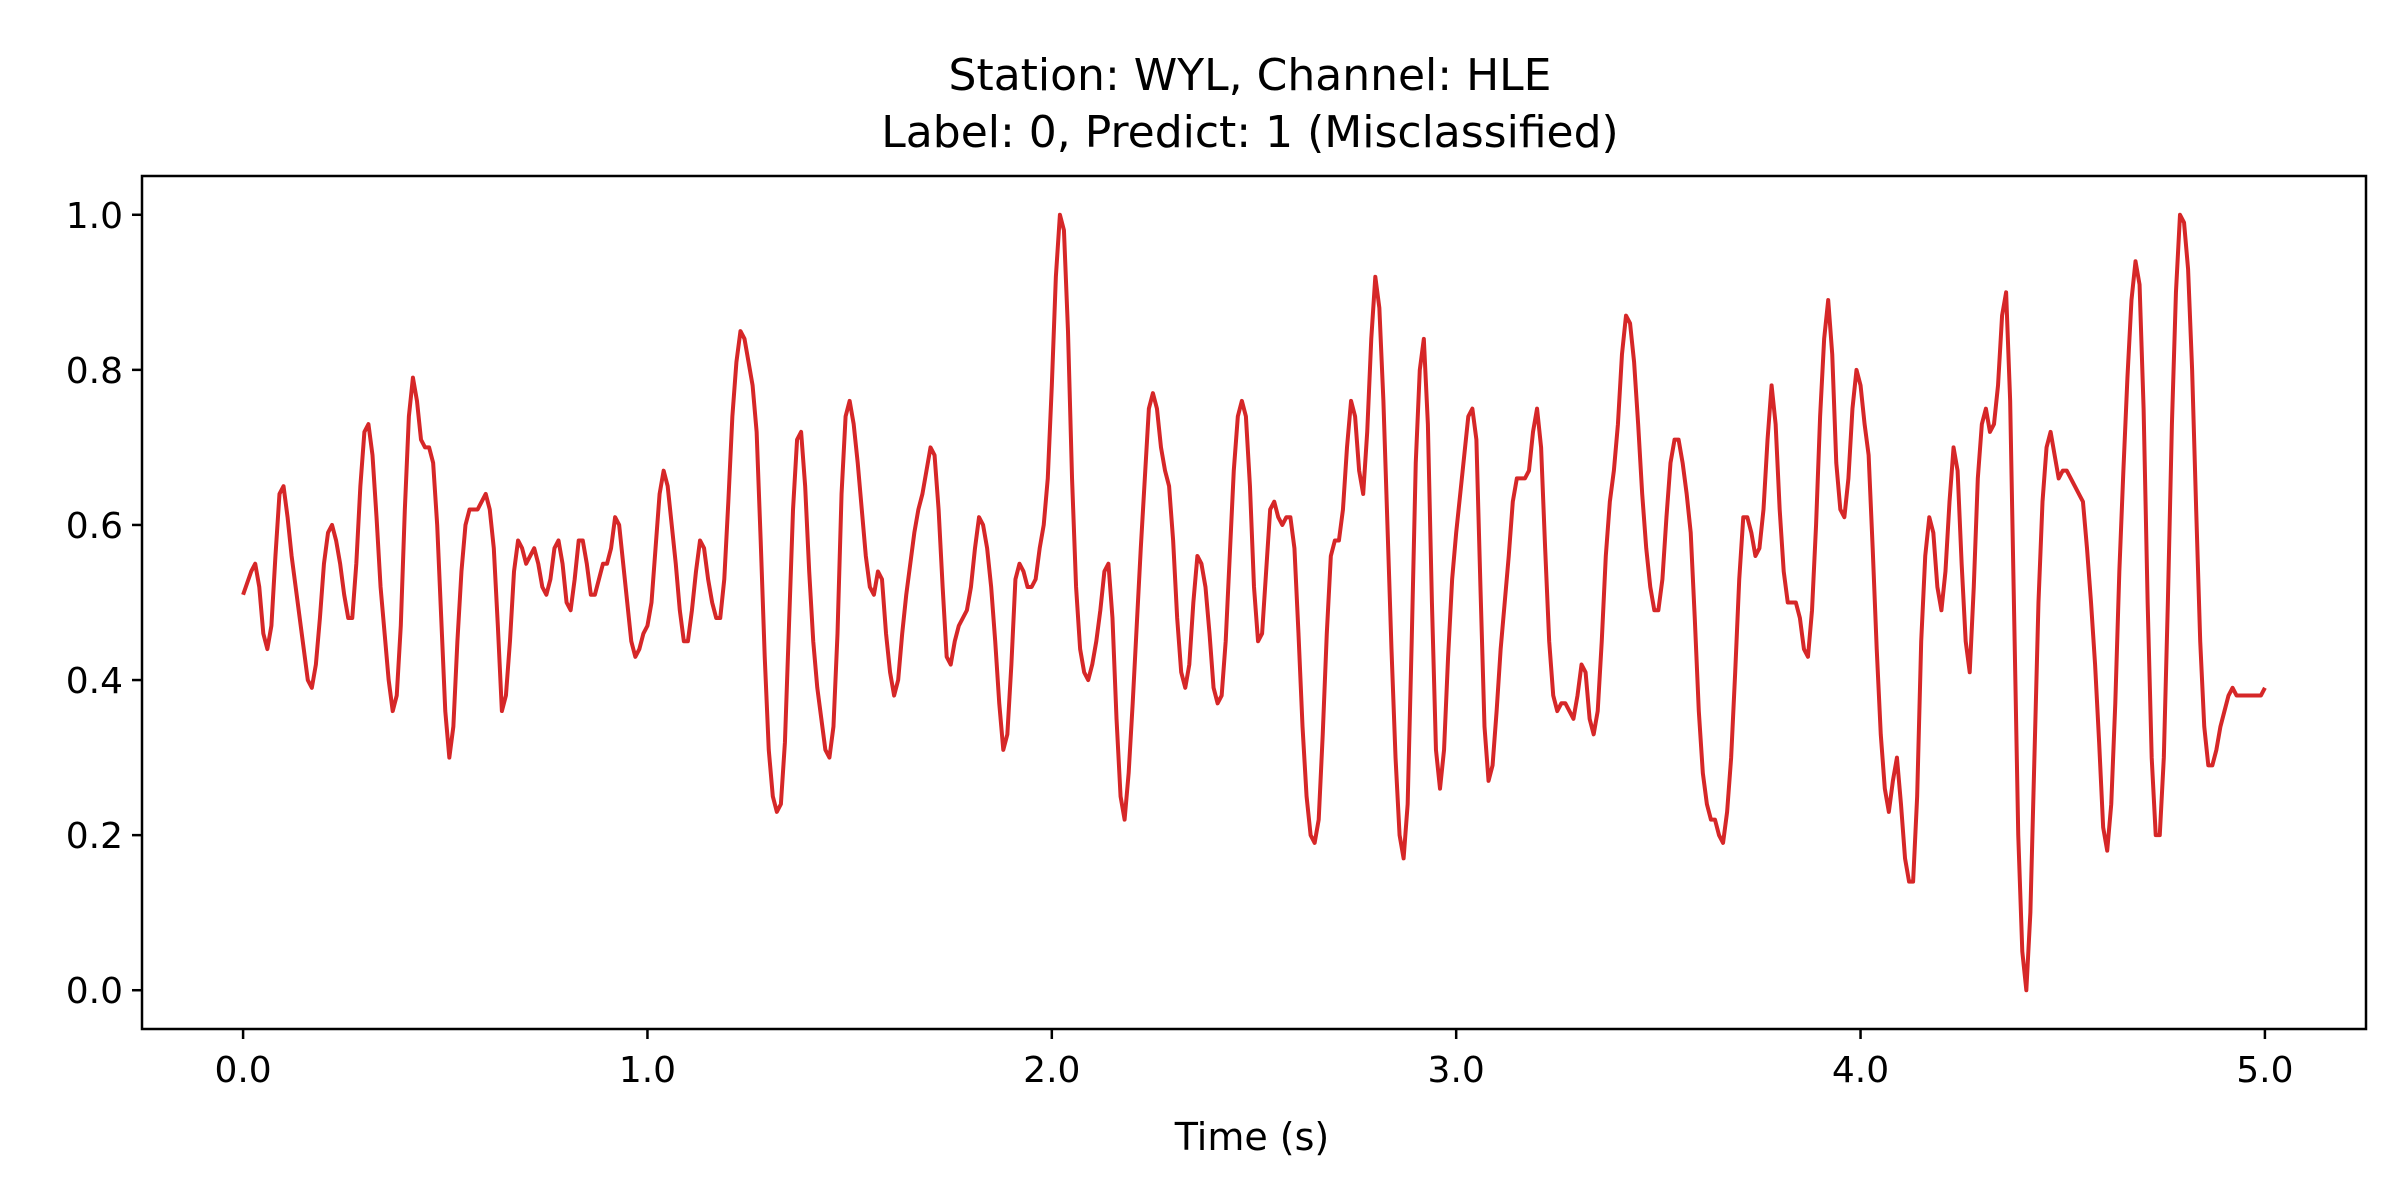 The width and height of the screenshot is (2400, 1200). Describe the element at coordinates (1254, 1060) in the screenshot. I see `x-axis: 0.0 1.0 2.0 3.0 4.0 5.0` at that location.